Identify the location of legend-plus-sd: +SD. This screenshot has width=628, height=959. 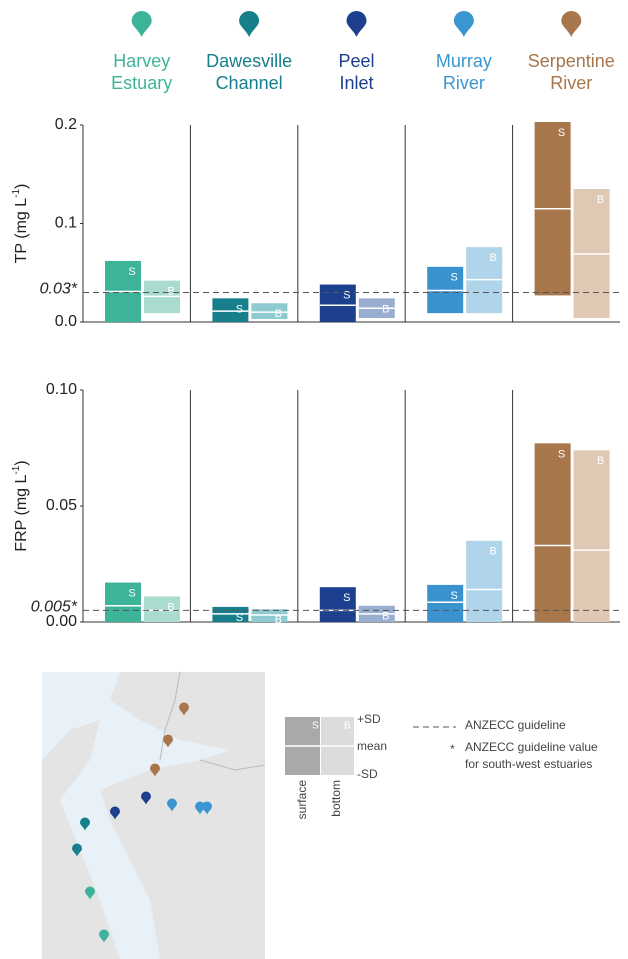
(369, 719).